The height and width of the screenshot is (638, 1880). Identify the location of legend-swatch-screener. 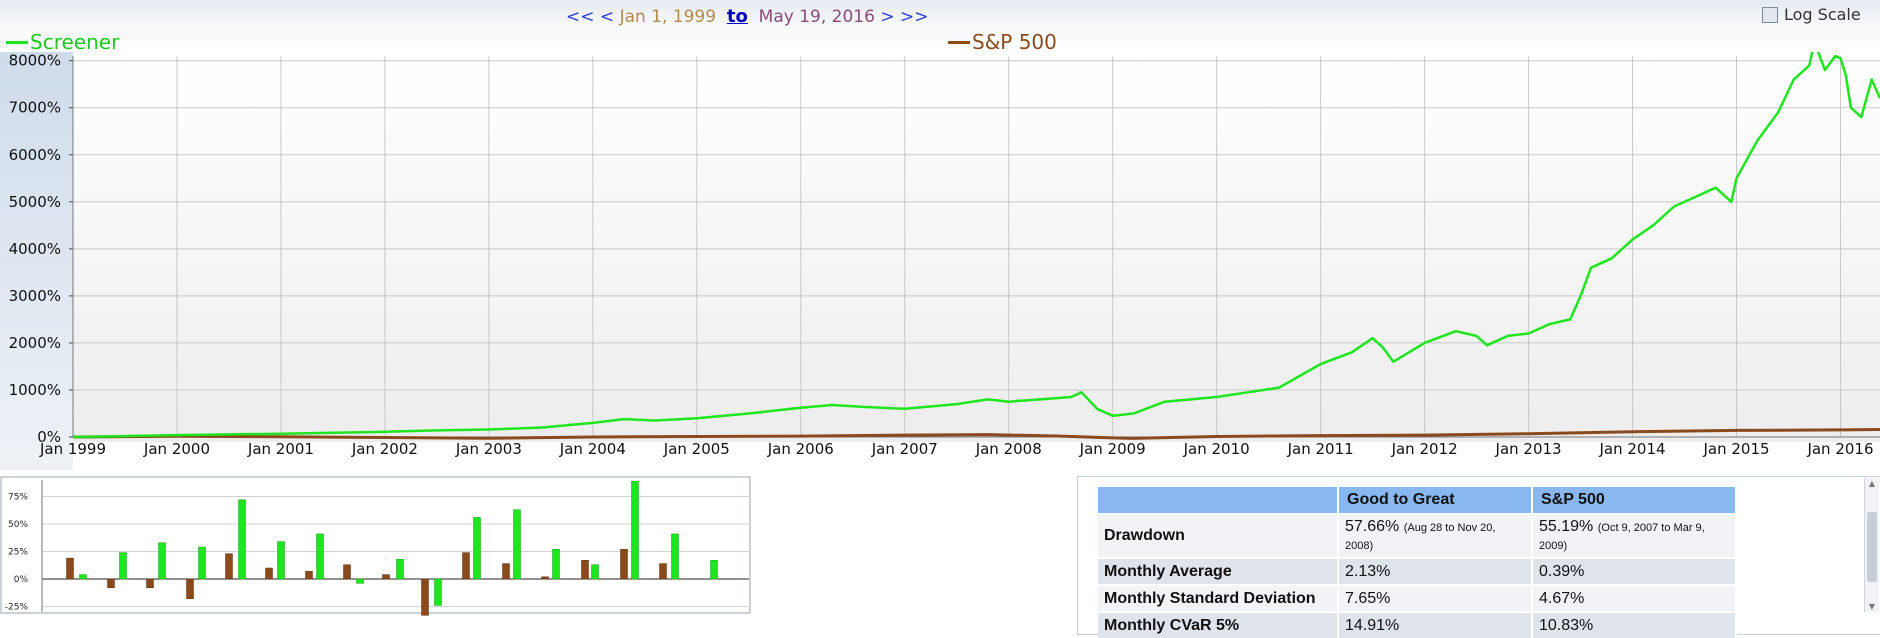
(17, 42).